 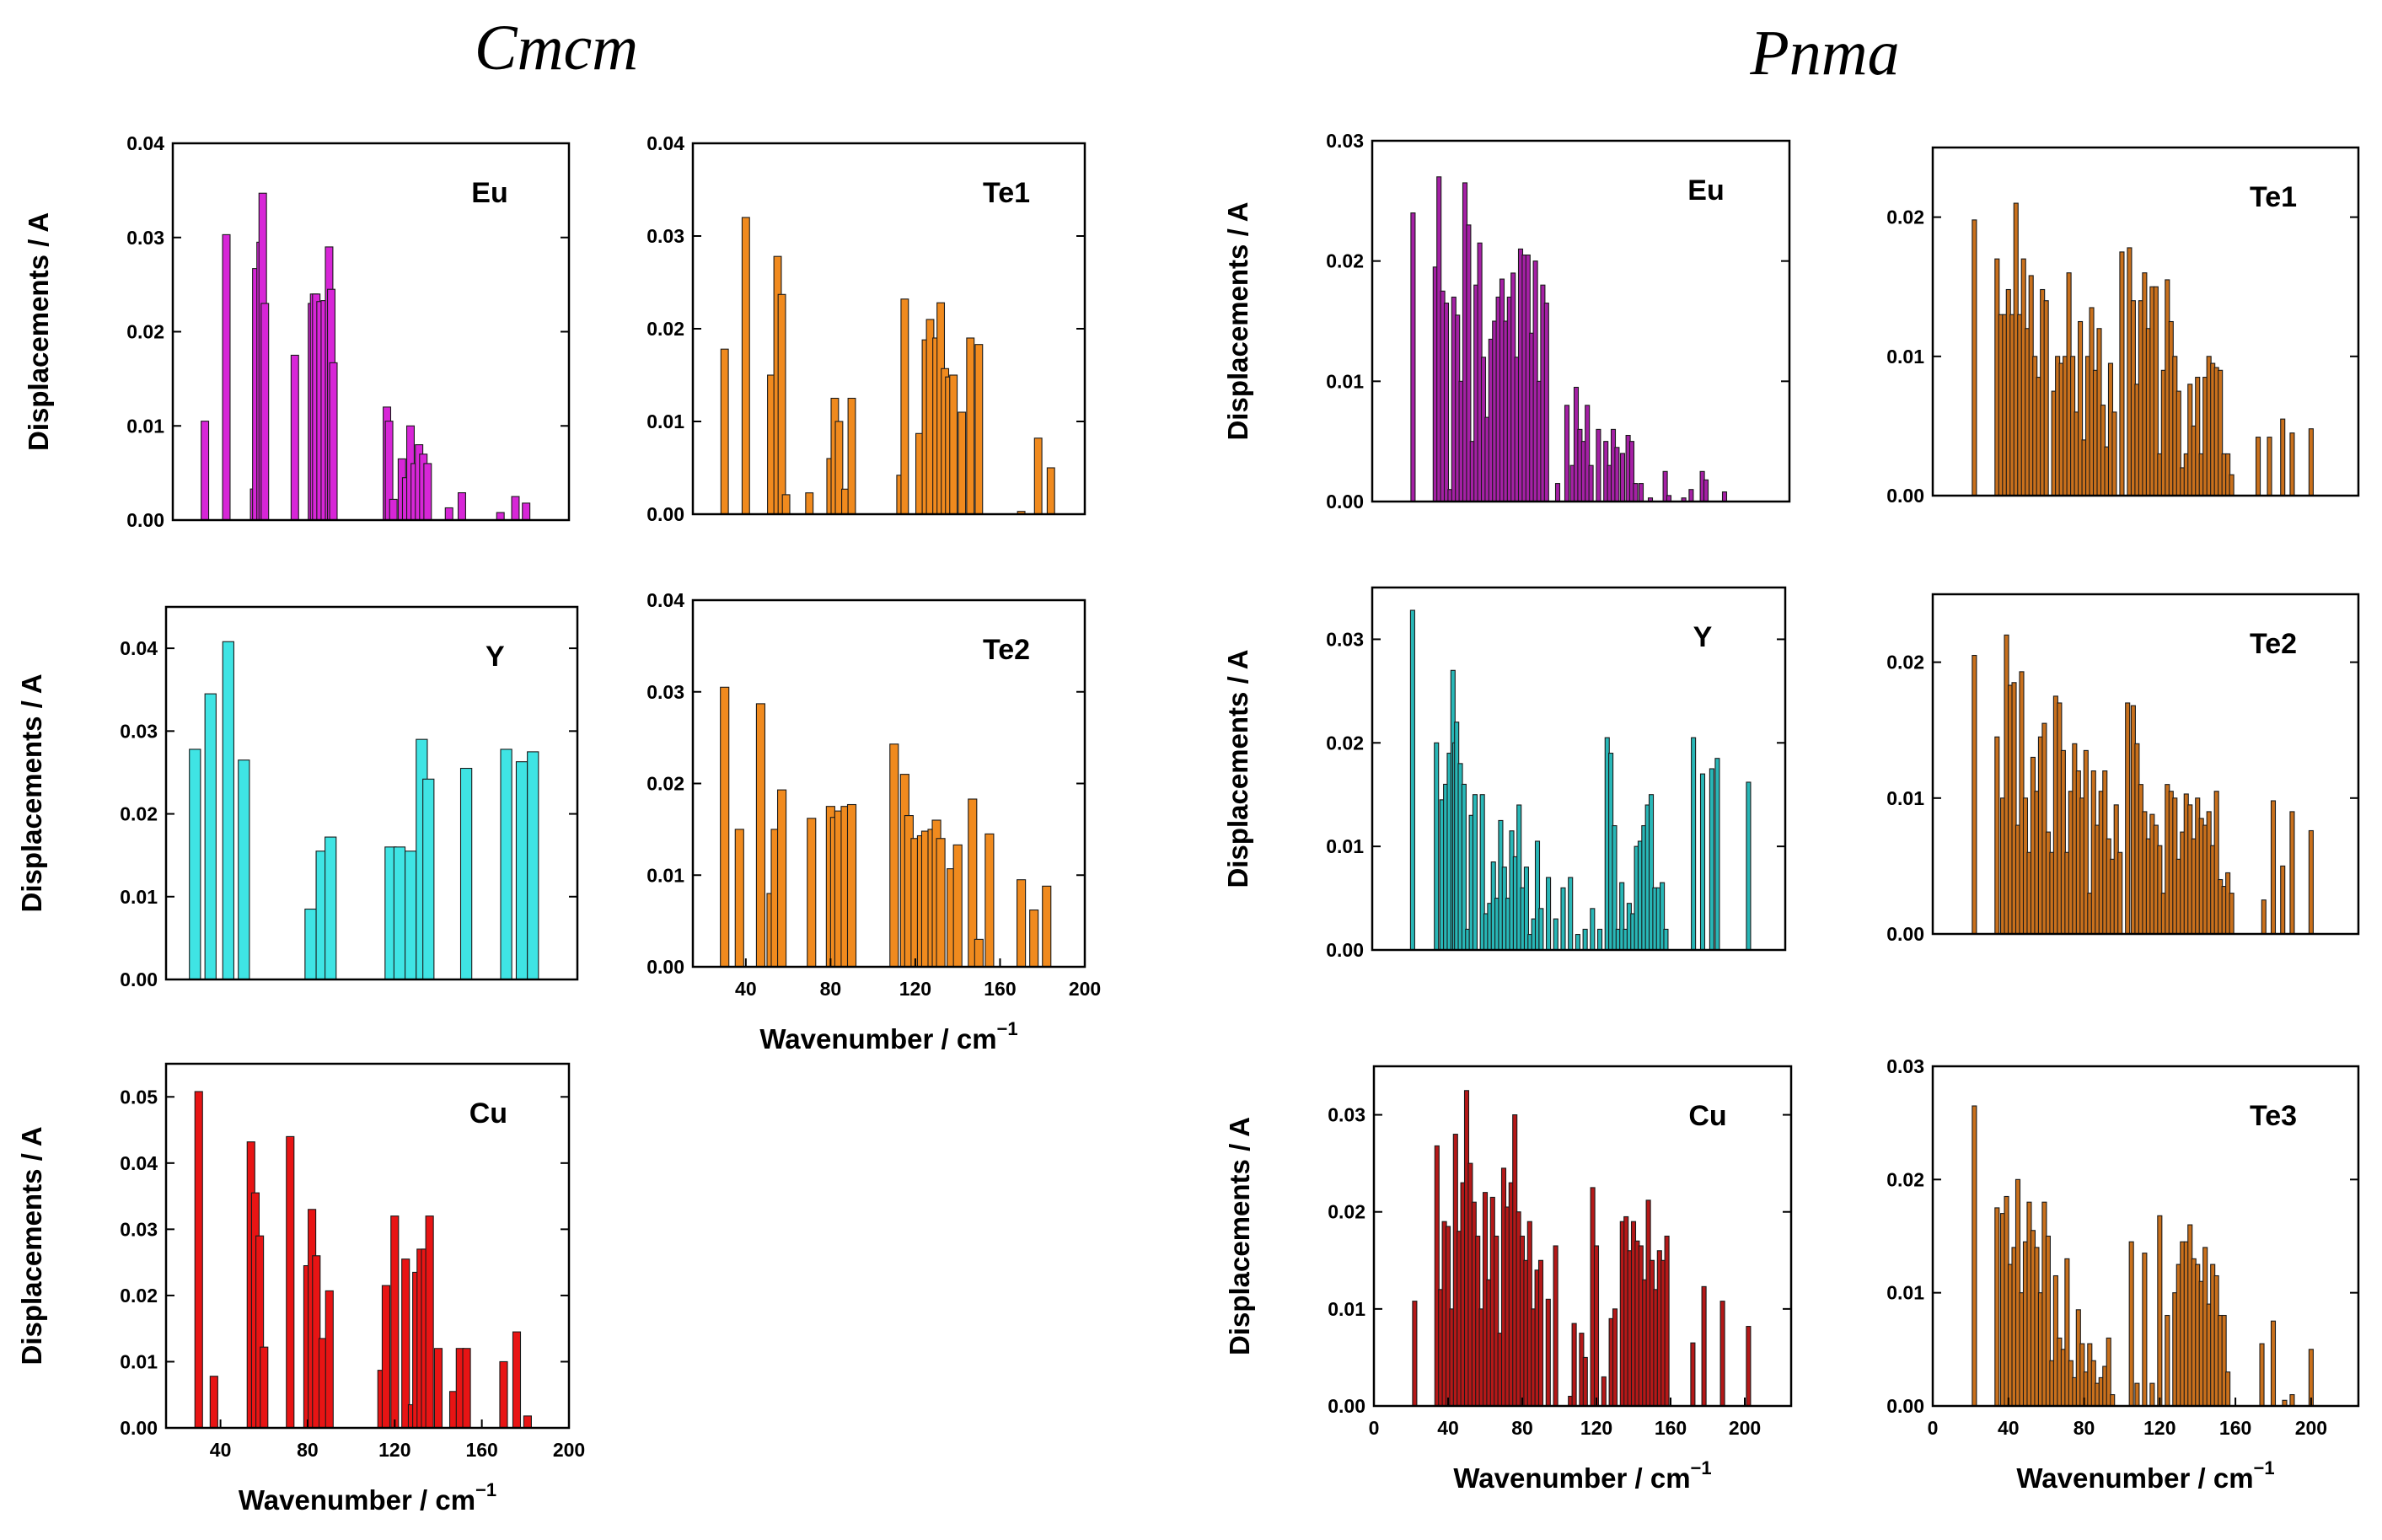 What do you see at coordinates (1345, 950) in the screenshot?
I see `pnma-y-ytick-label-0: 0.00` at bounding box center [1345, 950].